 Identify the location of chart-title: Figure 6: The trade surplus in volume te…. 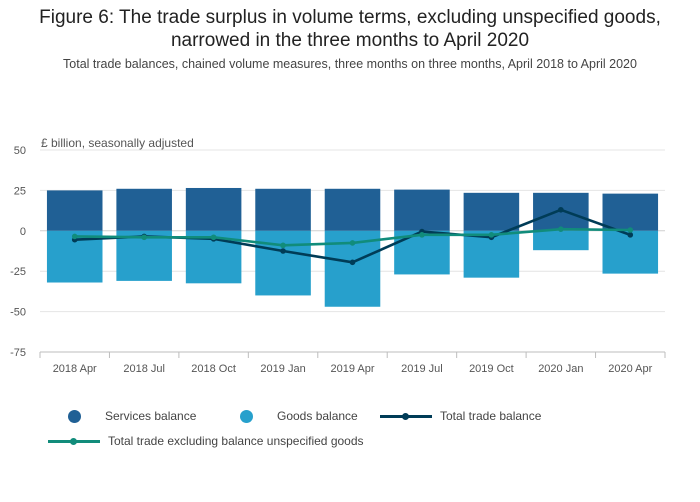
(350, 29).